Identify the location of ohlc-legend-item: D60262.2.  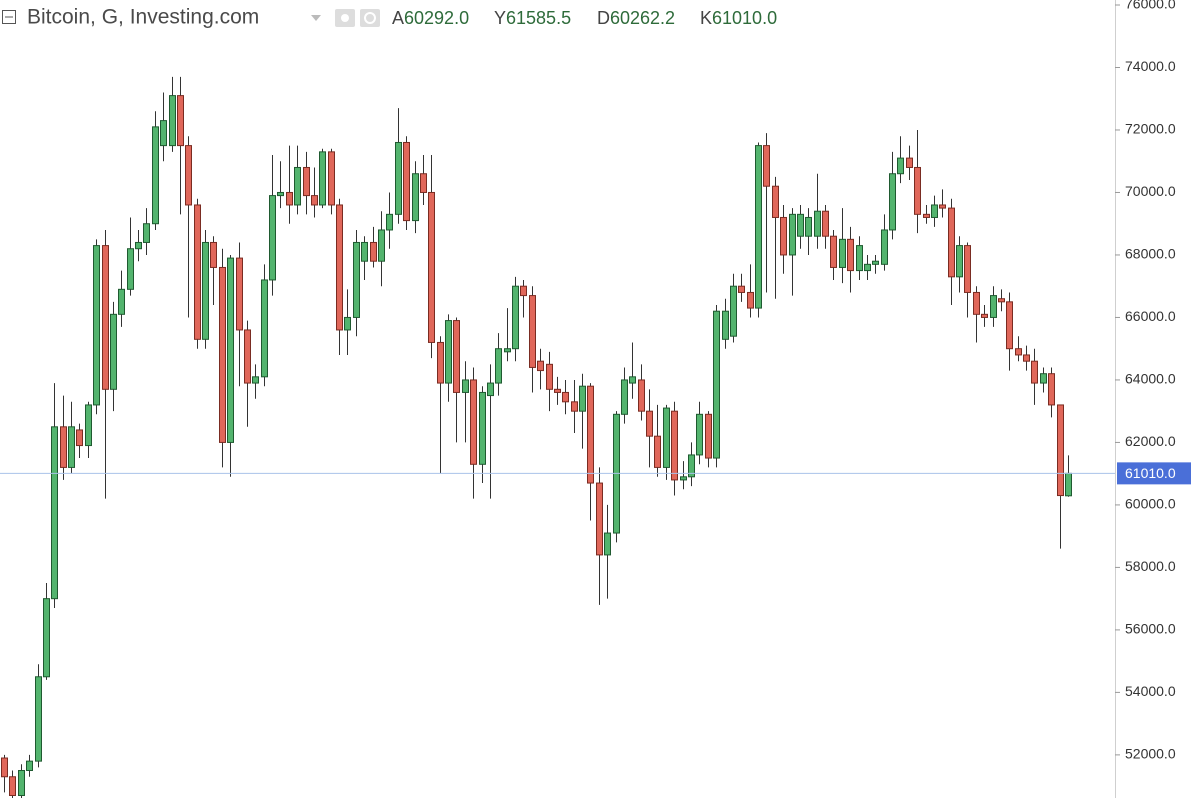
(636, 18).